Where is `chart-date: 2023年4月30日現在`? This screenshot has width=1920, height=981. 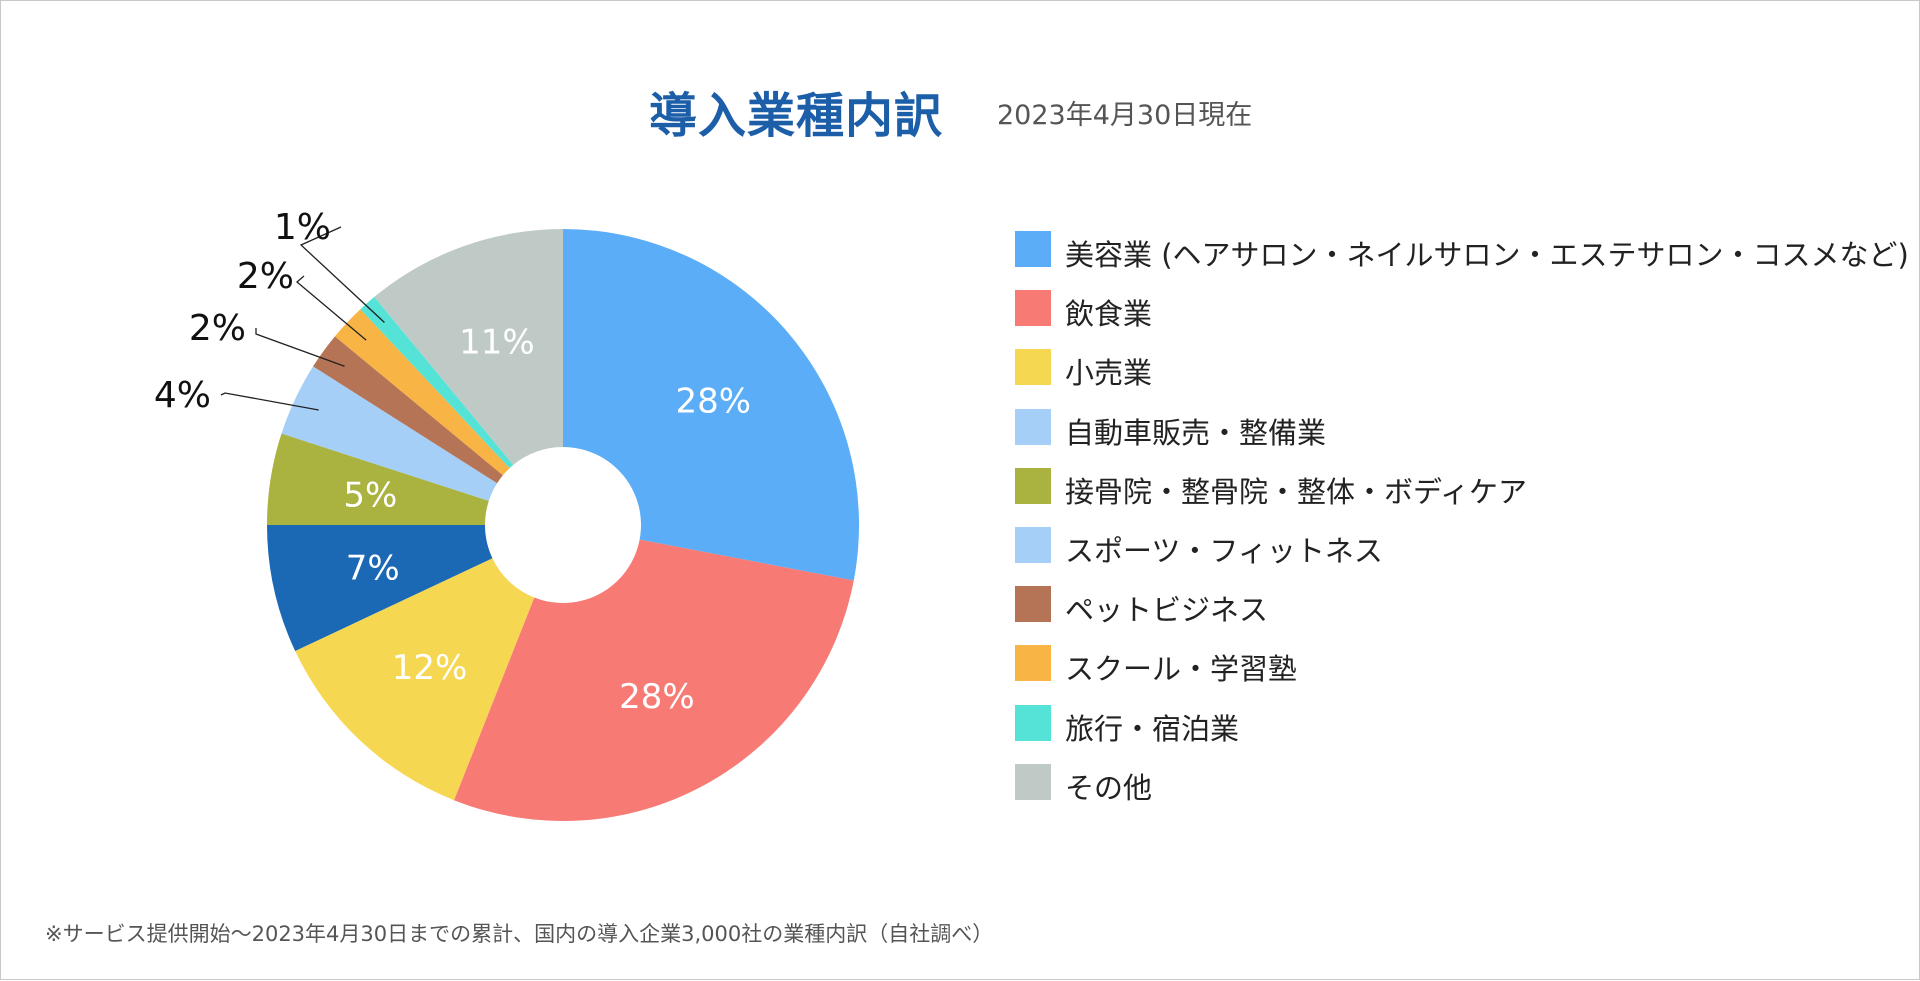 chart-date: 2023年4月30日現在 is located at coordinates (1125, 115).